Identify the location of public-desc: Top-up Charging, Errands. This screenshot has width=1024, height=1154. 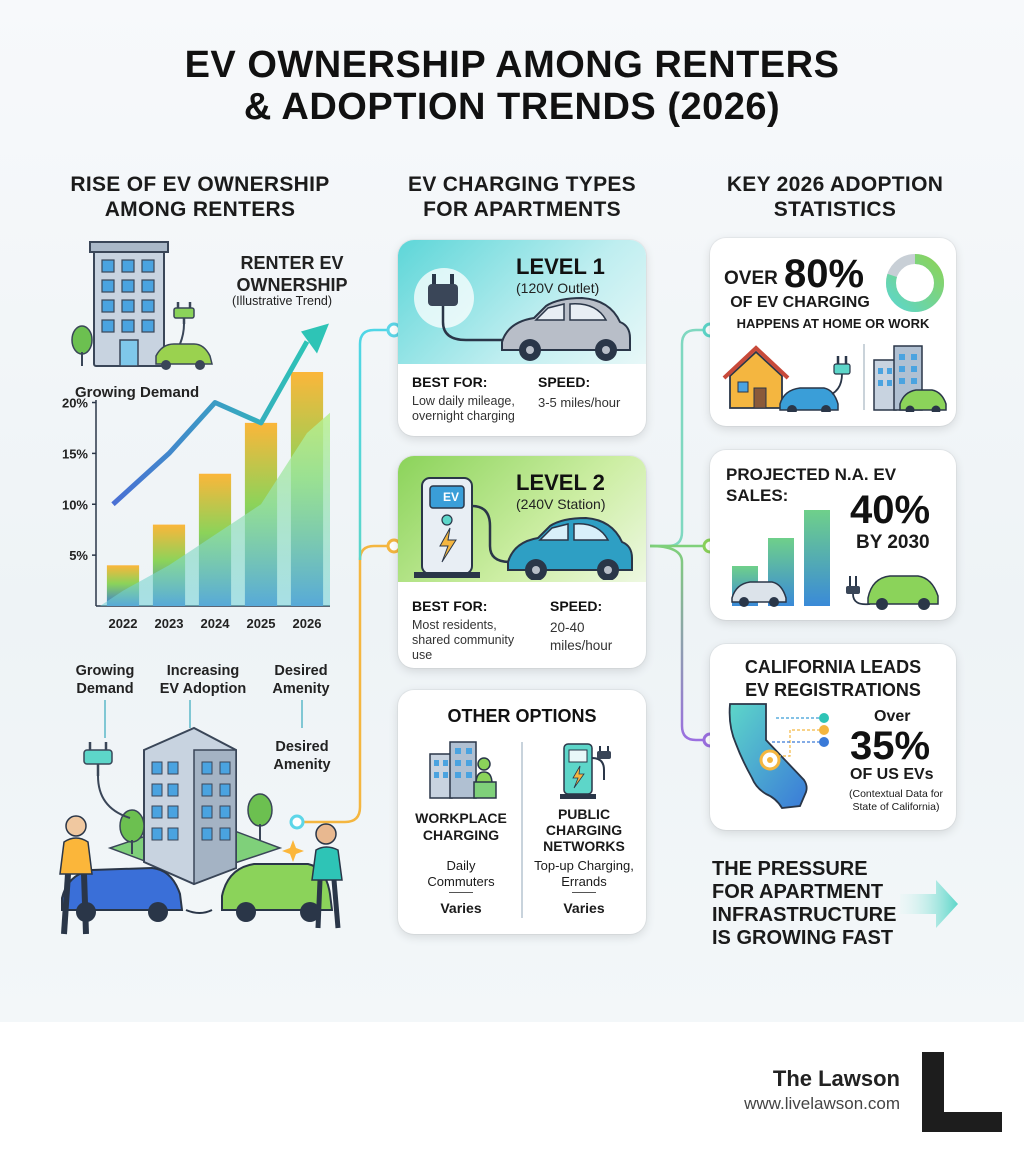
(584, 874).